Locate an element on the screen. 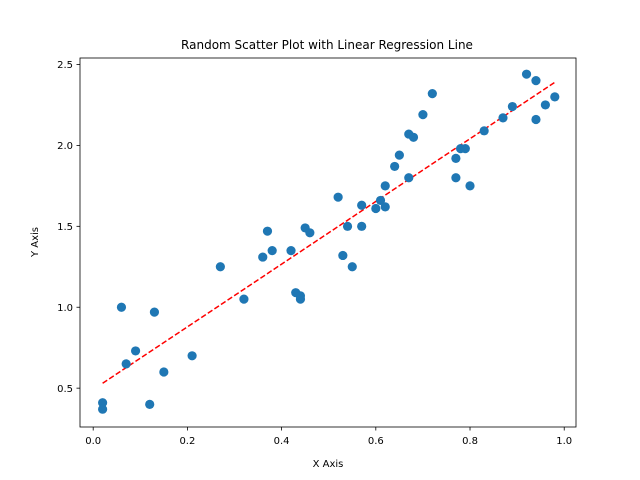 This screenshot has height=480, width=640. y-tick-label: 0.5 is located at coordinates (65, 389).